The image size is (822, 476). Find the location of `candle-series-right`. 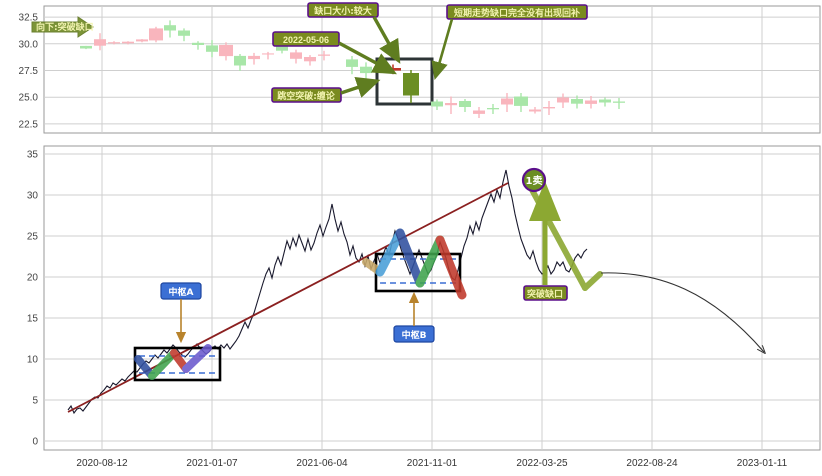

candle-series-right is located at coordinates (528, 105).